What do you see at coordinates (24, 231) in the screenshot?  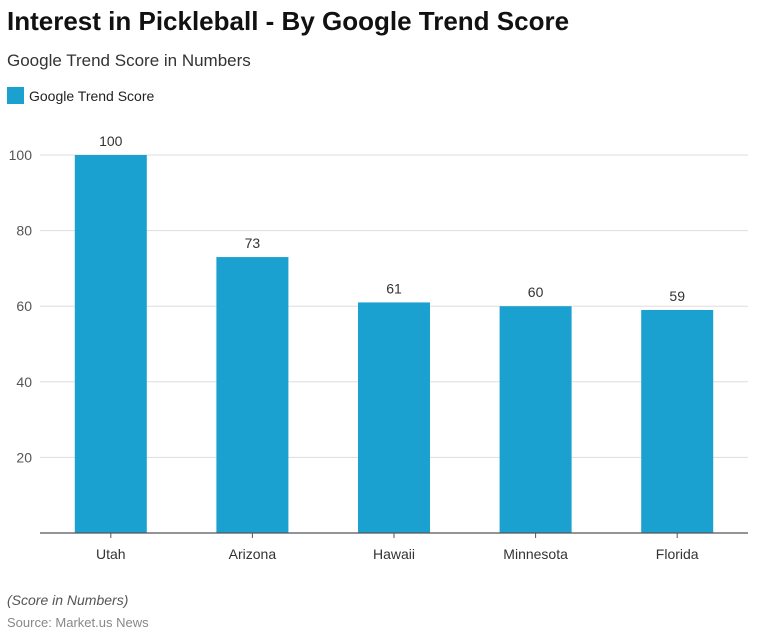 I see `y-tick-label: 80` at bounding box center [24, 231].